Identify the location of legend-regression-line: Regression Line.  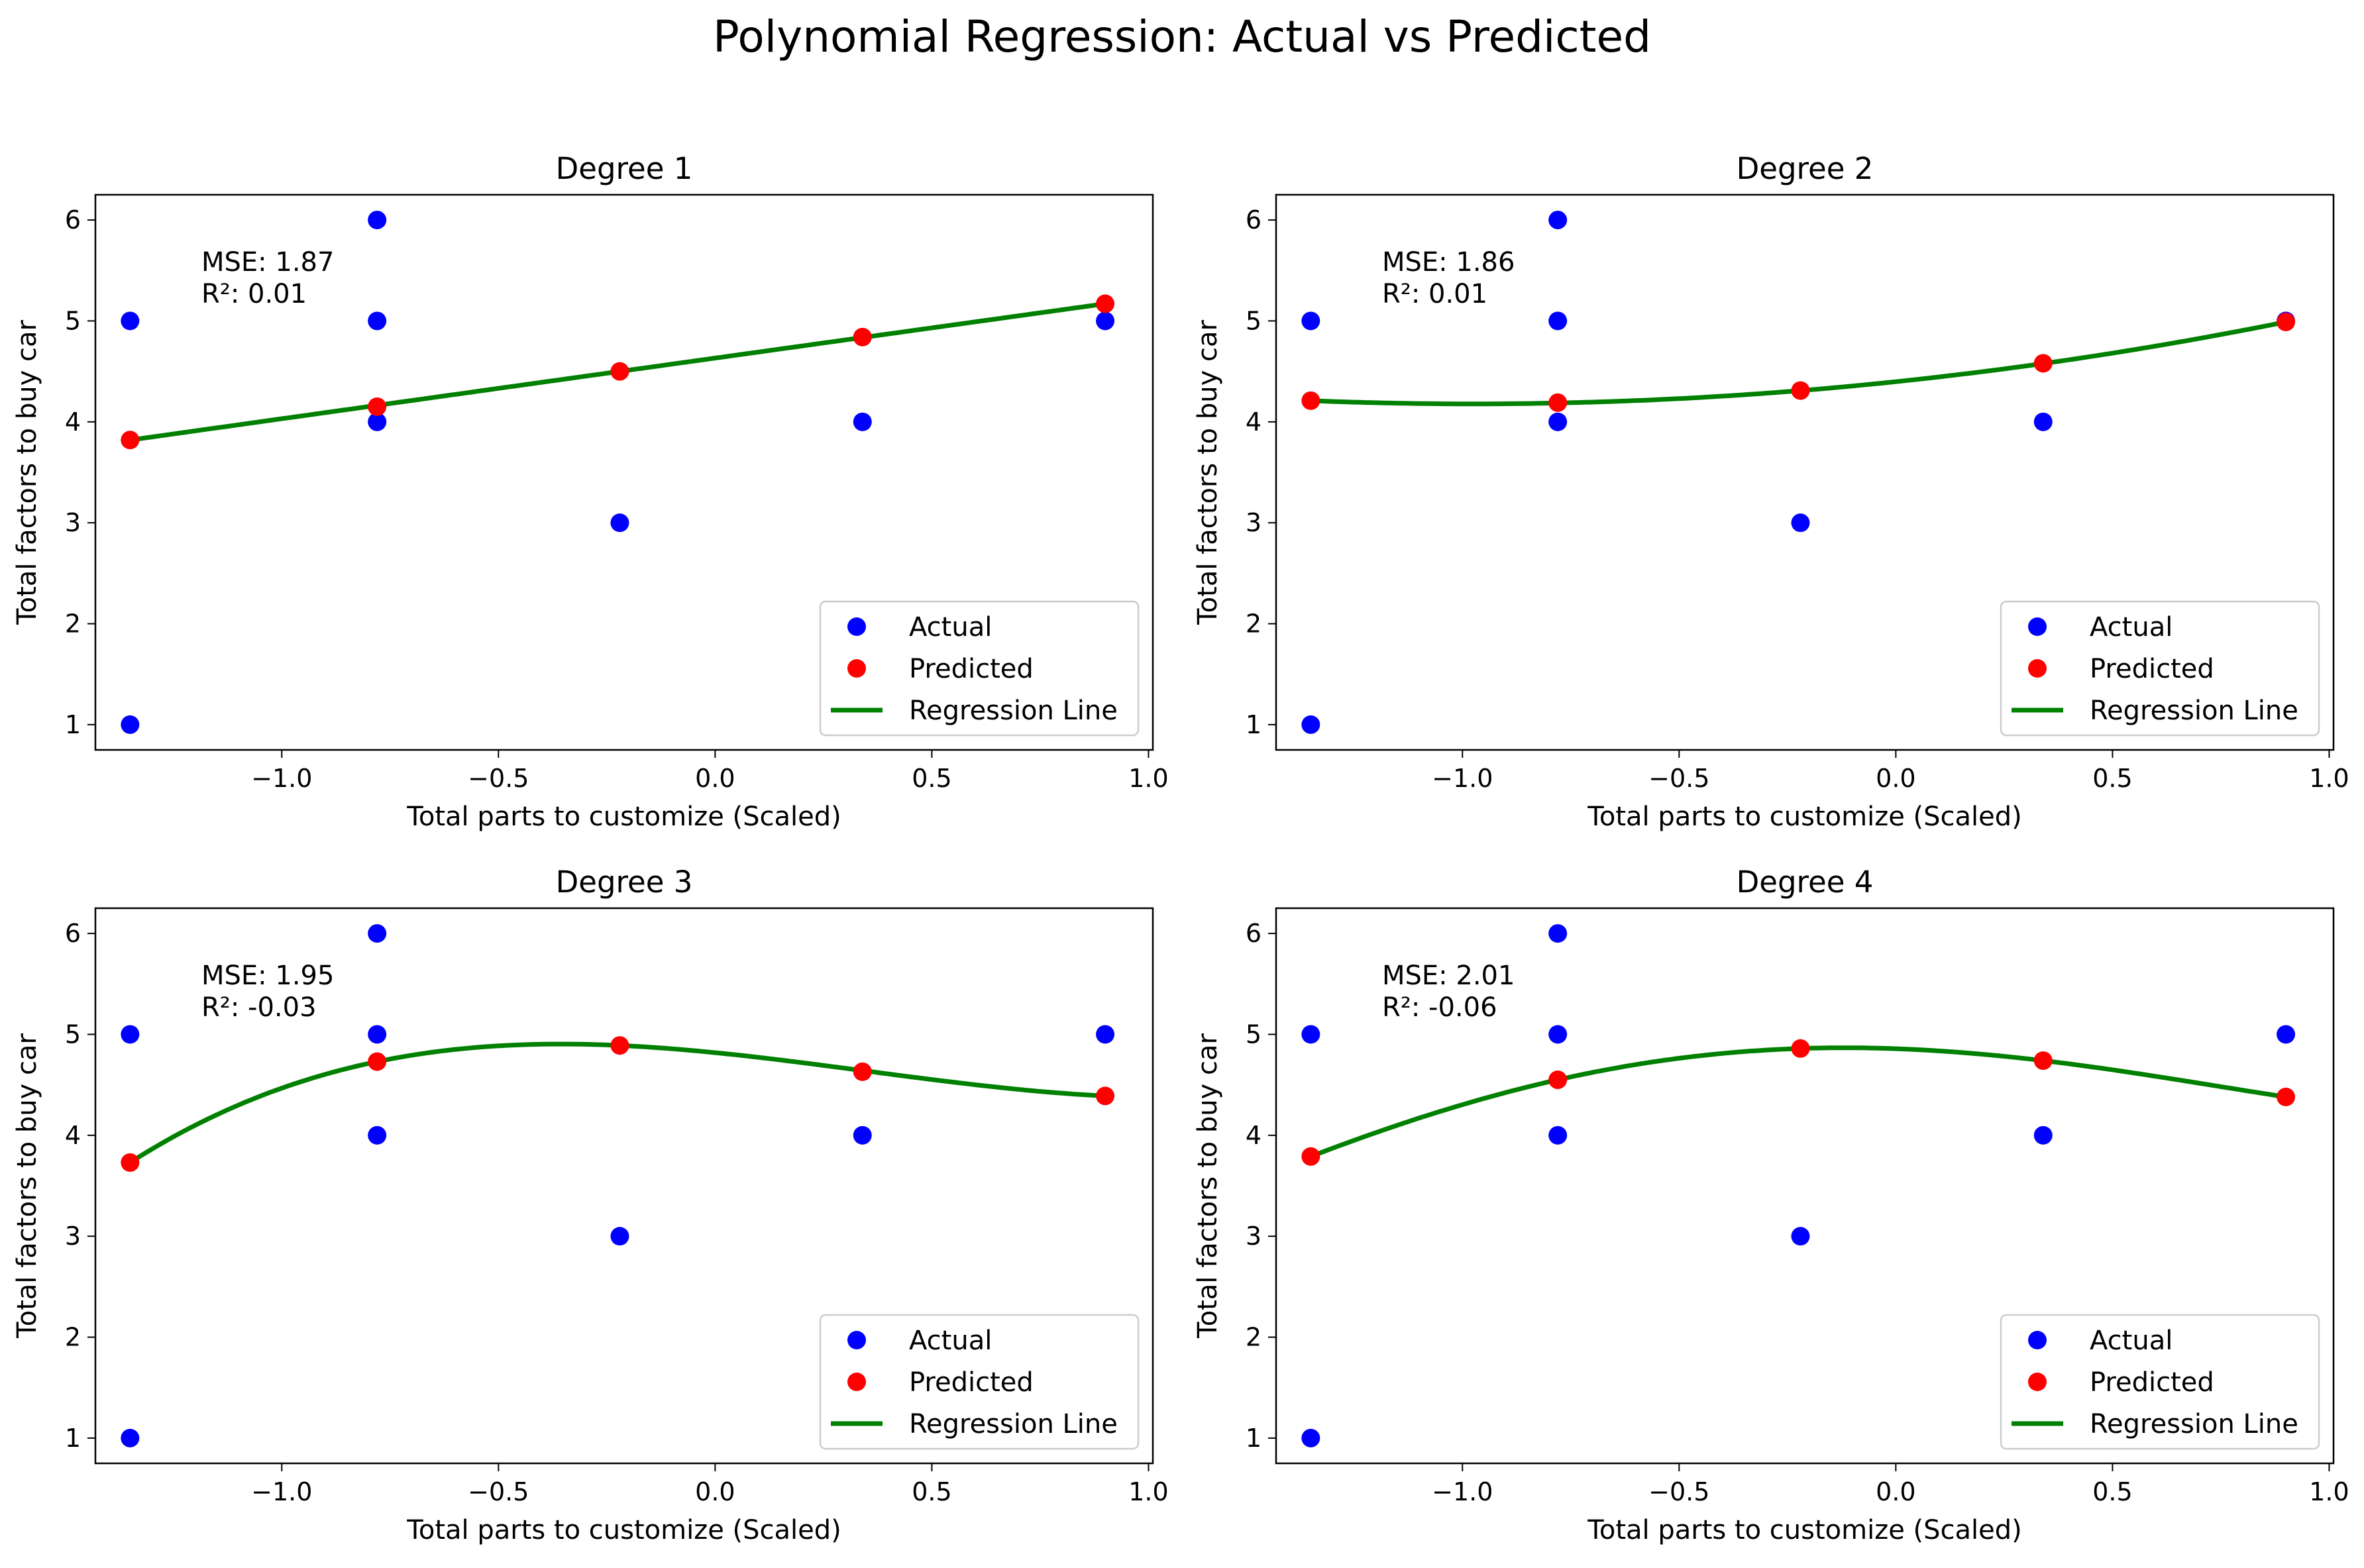
(2155, 711).